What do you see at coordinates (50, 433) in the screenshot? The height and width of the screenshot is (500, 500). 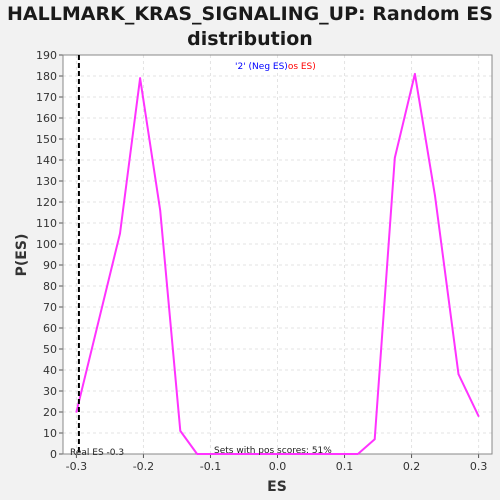 I see `y-tick-label: 10` at bounding box center [50, 433].